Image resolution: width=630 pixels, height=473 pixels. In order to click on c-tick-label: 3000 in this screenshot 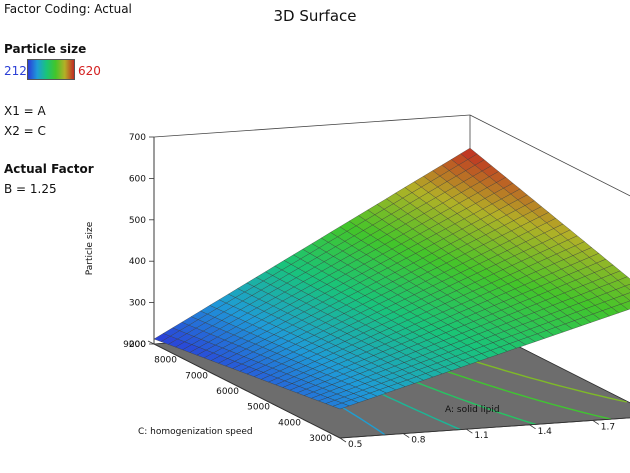, I will do `click(320, 439)`.